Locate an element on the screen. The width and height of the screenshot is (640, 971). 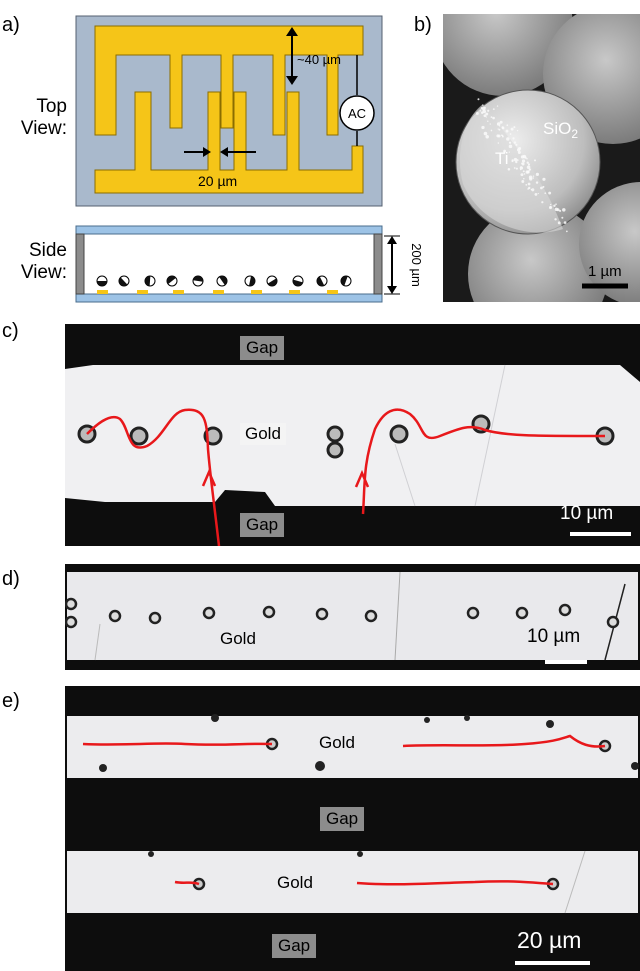
sem-image: Ti SiO2 1 µm is located at coordinates (541, 158).